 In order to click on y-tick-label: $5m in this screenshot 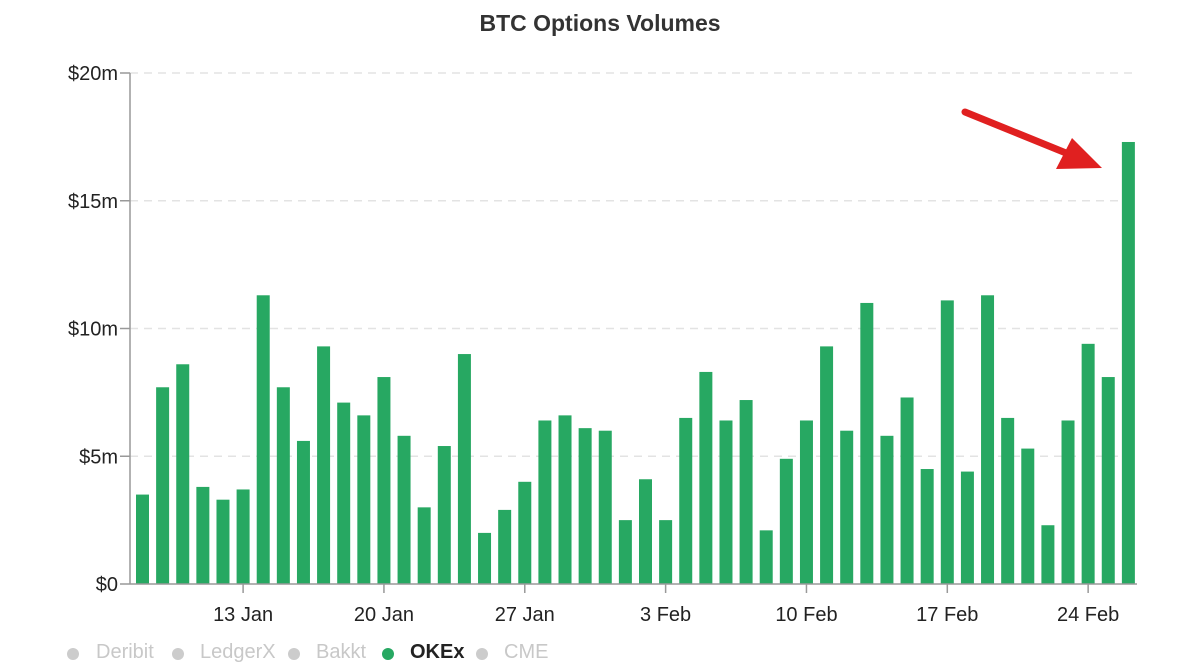, I will do `click(98, 457)`.